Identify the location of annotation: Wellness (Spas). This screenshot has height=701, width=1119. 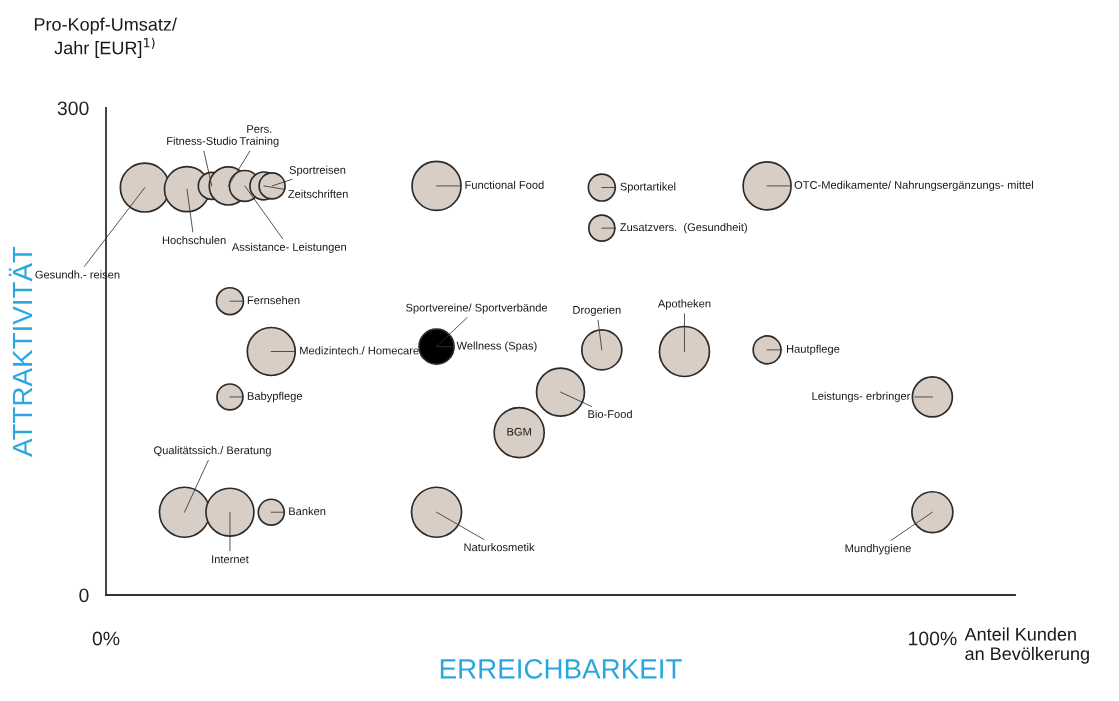
(496, 346).